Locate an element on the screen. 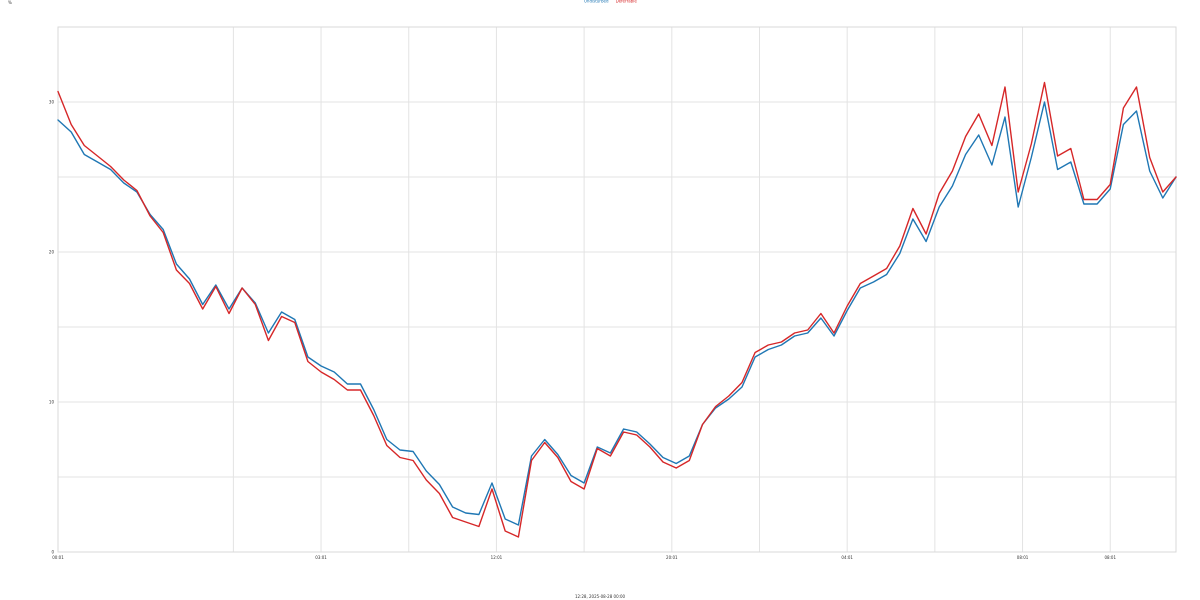 Image resolution: width=1200 pixels, height=600 pixels. x-tick-label: 20:01 is located at coordinates (672, 557).